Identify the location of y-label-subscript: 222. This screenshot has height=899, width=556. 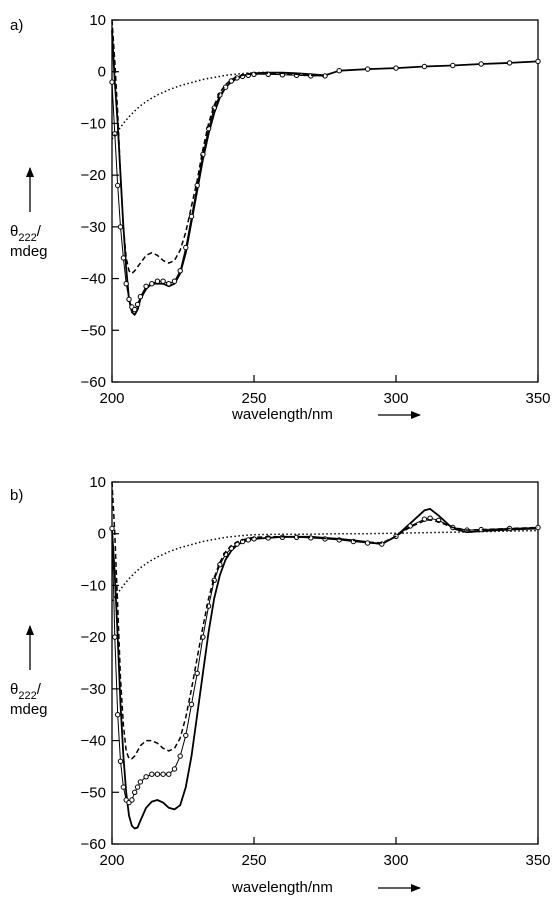
(27, 238).